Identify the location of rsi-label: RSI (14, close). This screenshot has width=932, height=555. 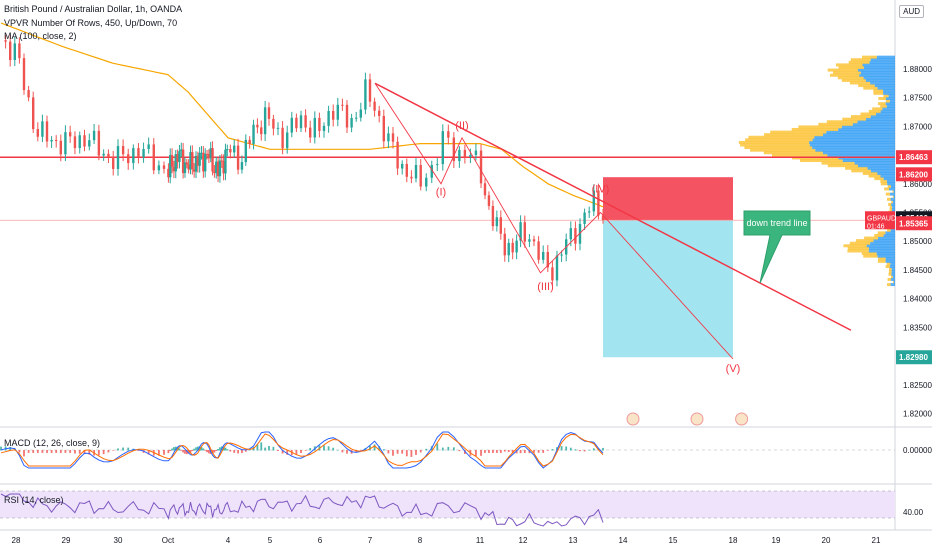
(34, 500).